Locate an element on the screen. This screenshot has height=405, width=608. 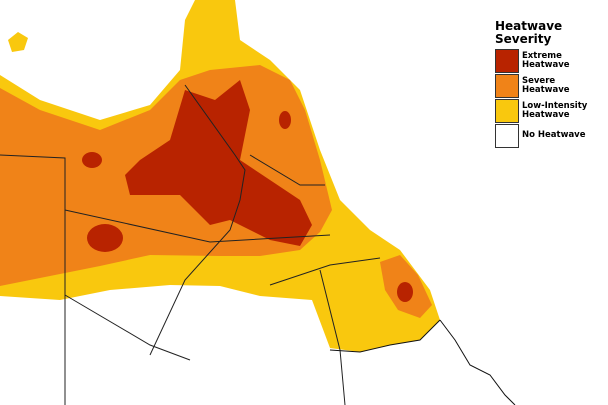
legend-item: Extreme Heatwave is located at coordinates (550, 60).